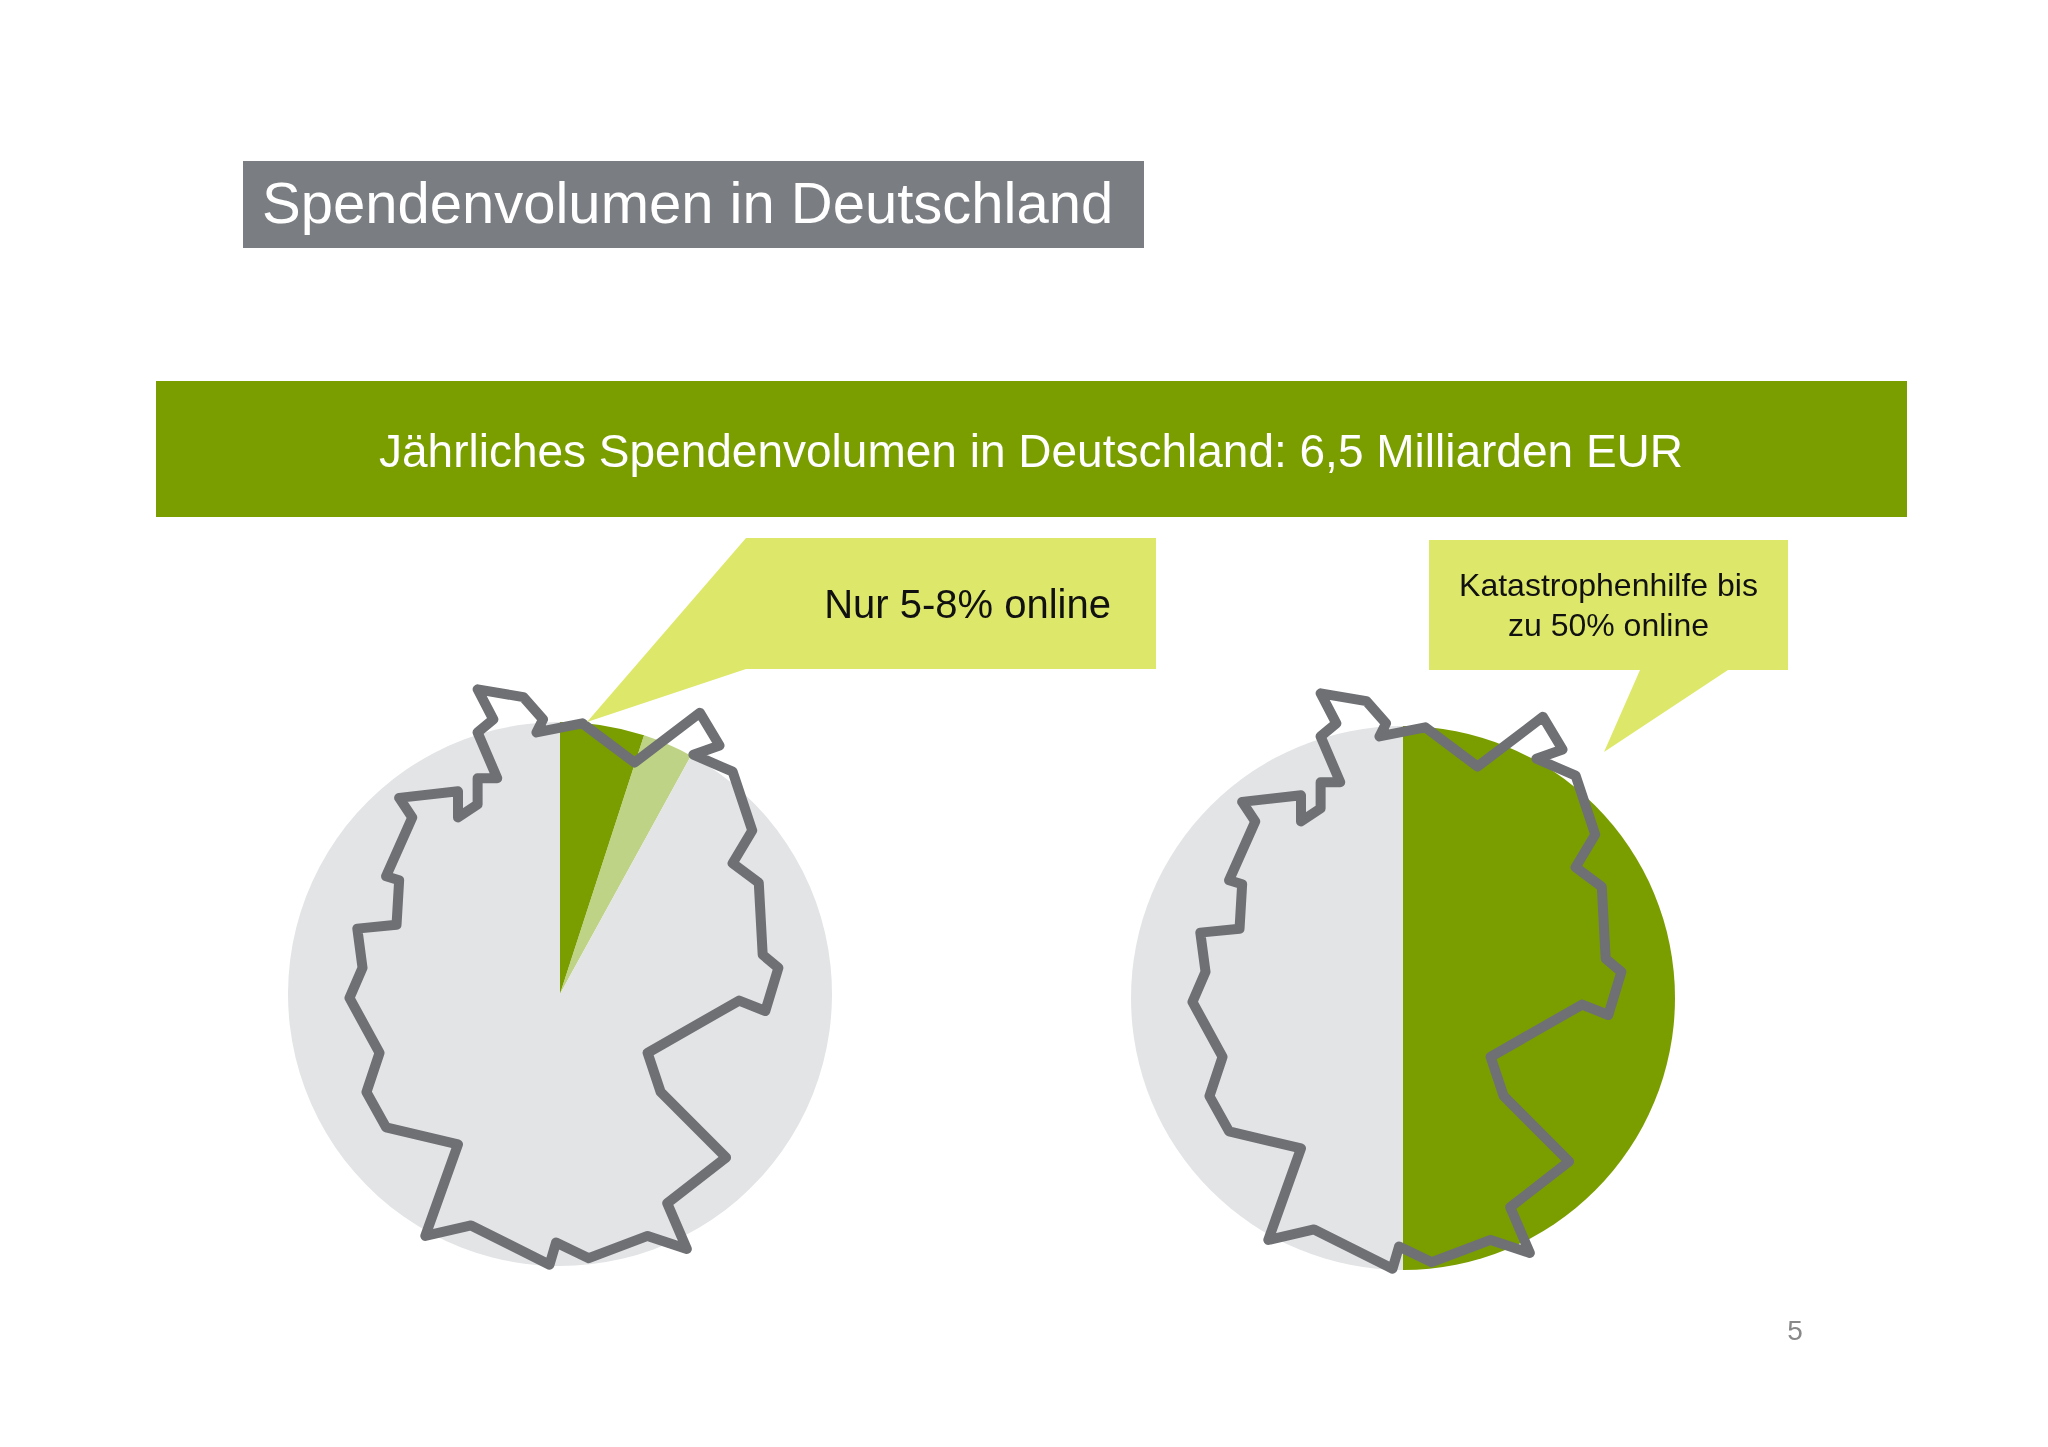 The width and height of the screenshot is (2048, 1447). Describe the element at coordinates (967, 603) in the screenshot. I see `text: Nur 5-8% online` at that location.